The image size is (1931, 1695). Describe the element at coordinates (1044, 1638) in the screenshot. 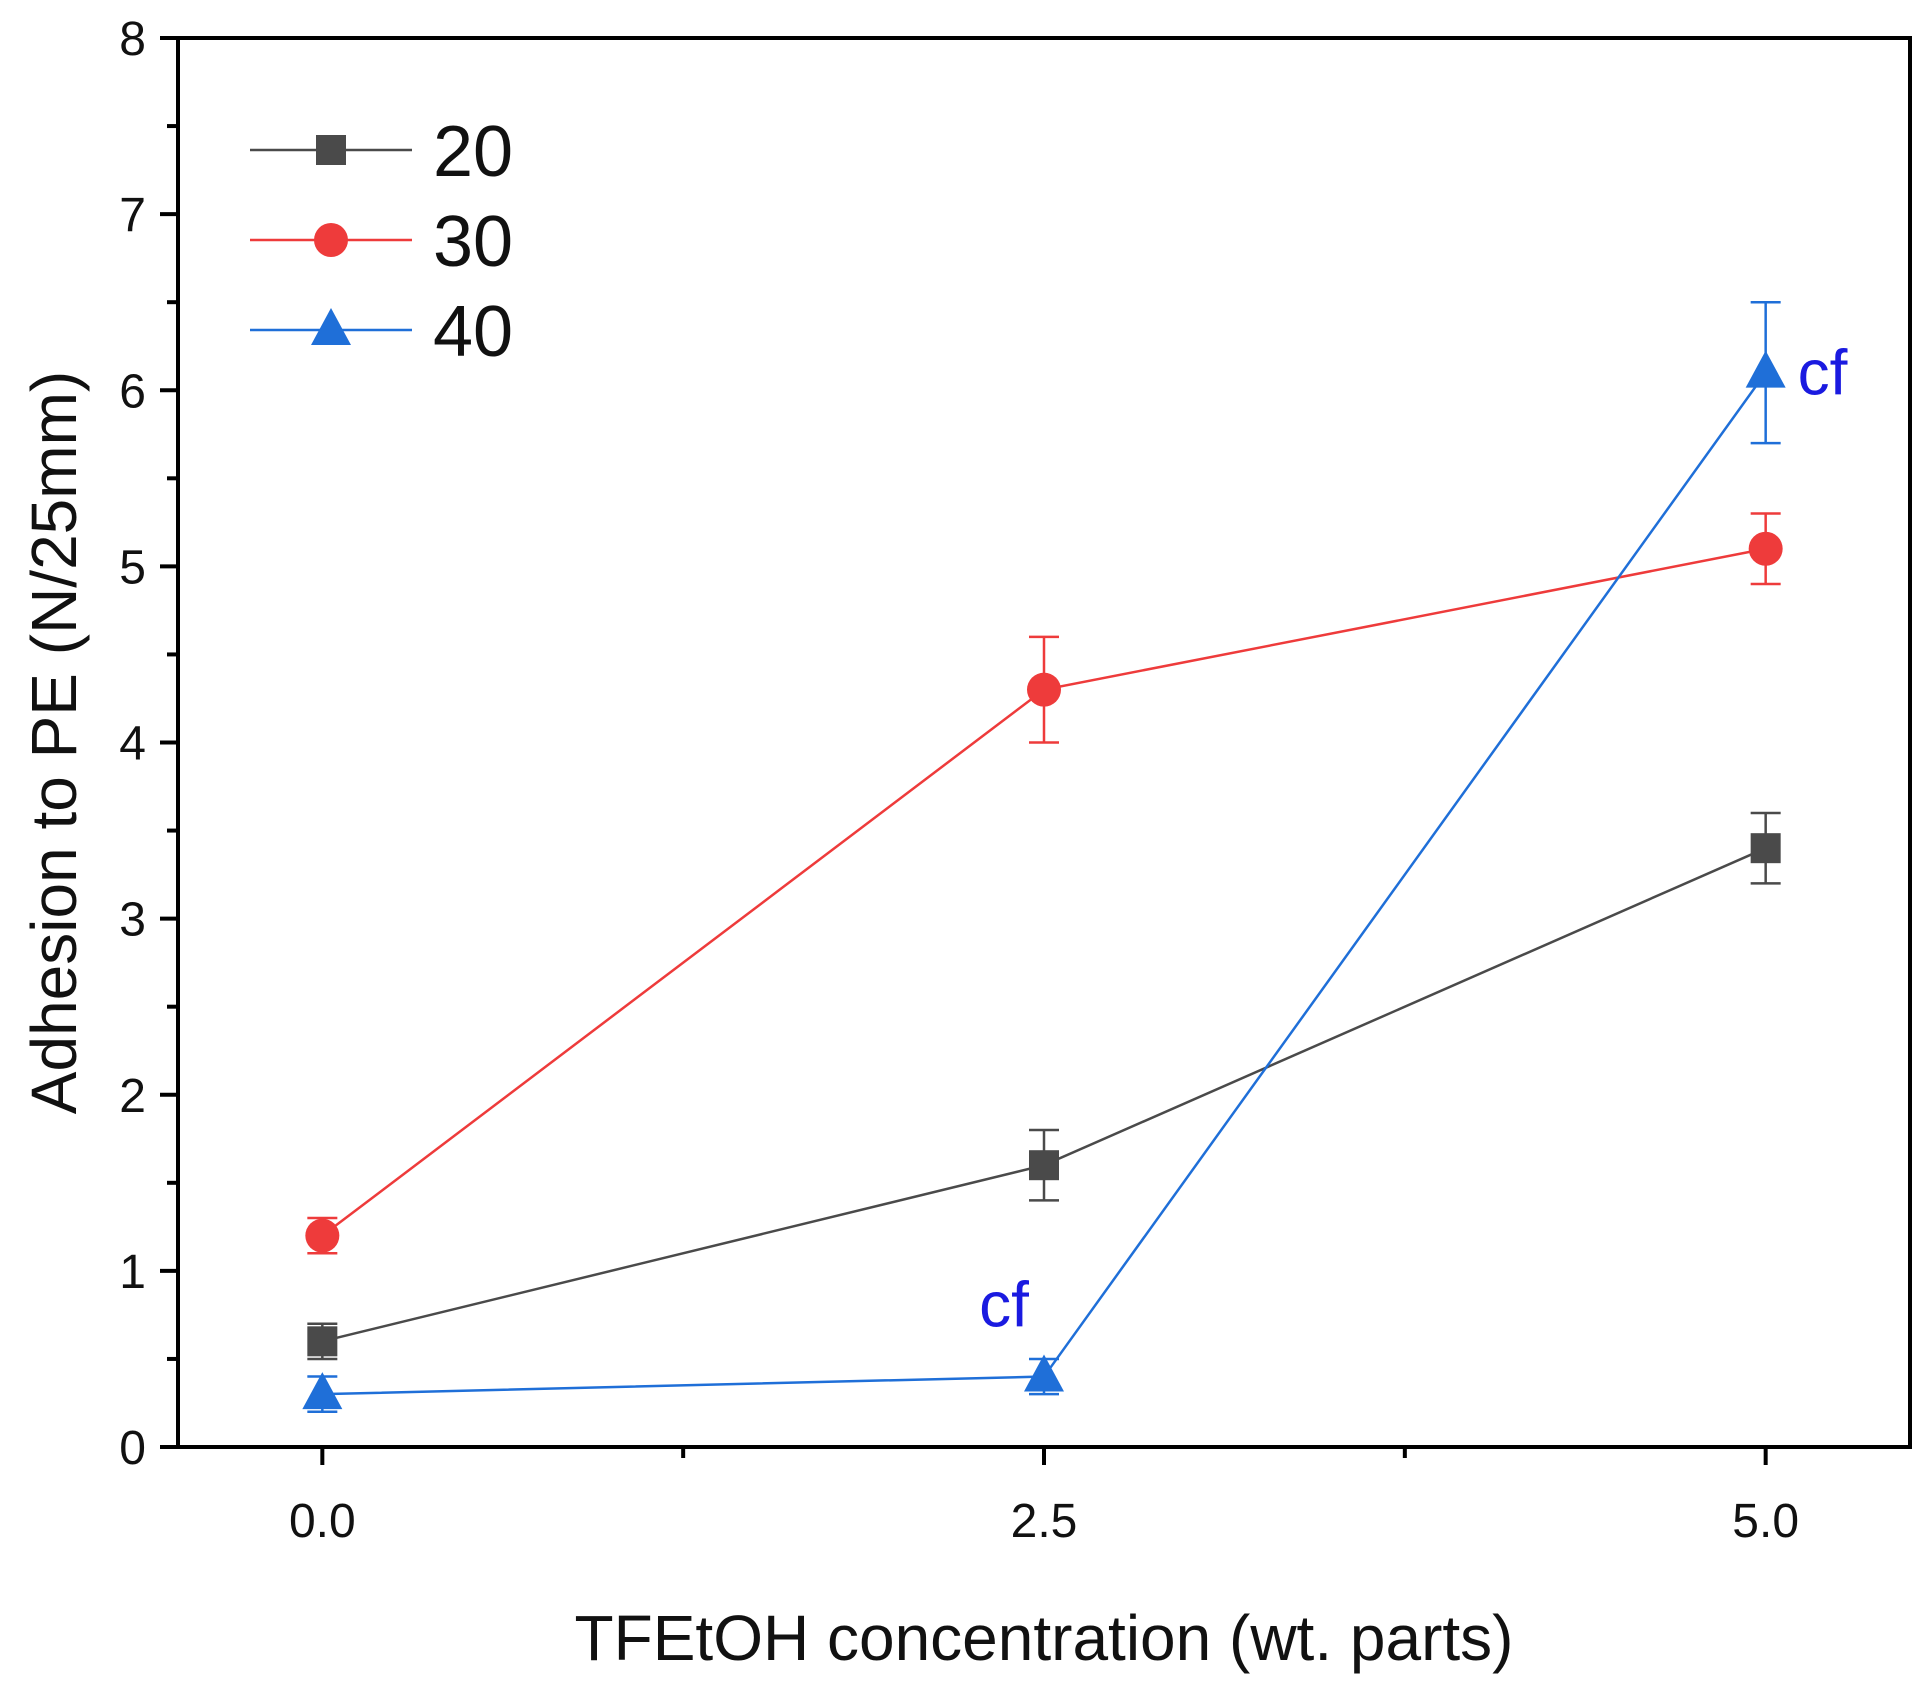

I see `x-axis-title: TFEtOH concentration (wt. parts)` at that location.